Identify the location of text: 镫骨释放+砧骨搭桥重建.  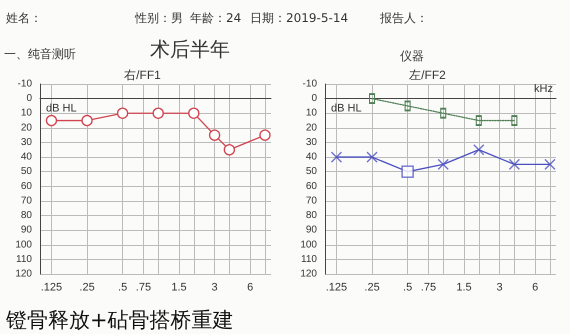
(120, 320).